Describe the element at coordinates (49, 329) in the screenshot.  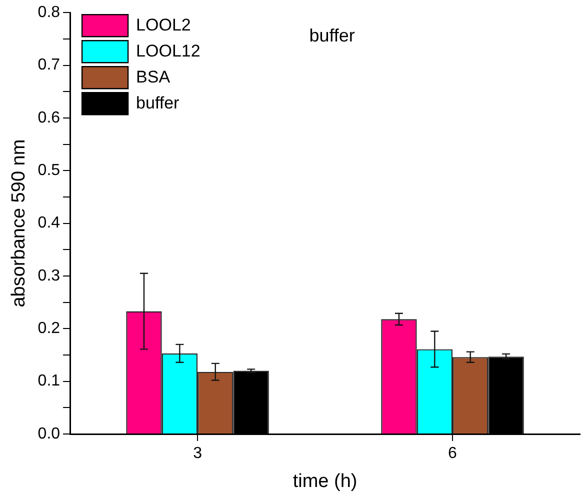
I see `y-tick-label: 0.2` at that location.